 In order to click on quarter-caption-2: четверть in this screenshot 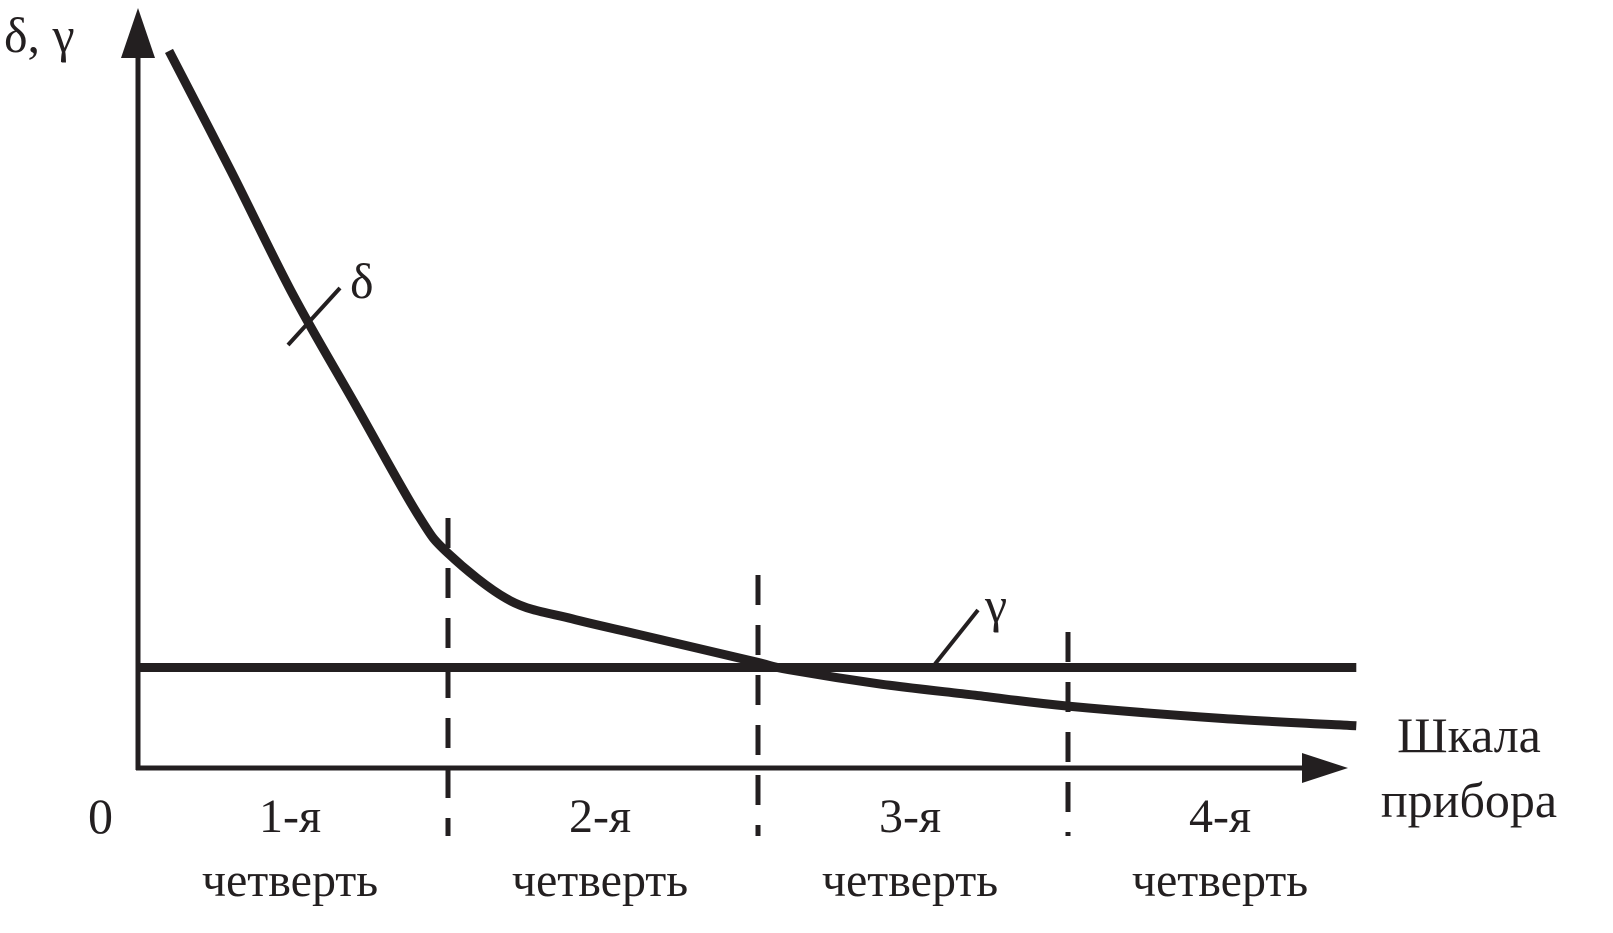, I will do `click(600, 880)`.